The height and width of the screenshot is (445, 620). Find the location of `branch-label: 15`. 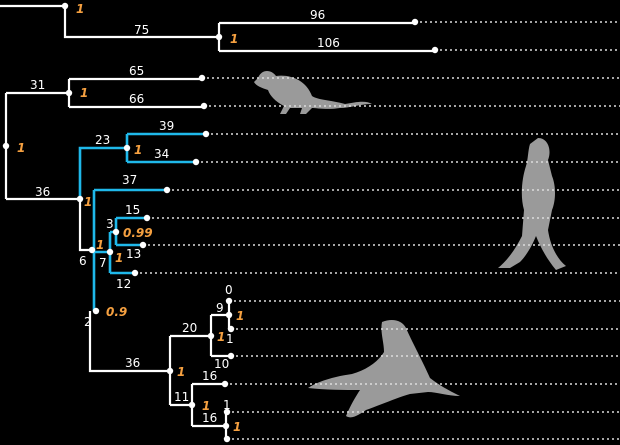

branch-label: 15 is located at coordinates (132, 210).